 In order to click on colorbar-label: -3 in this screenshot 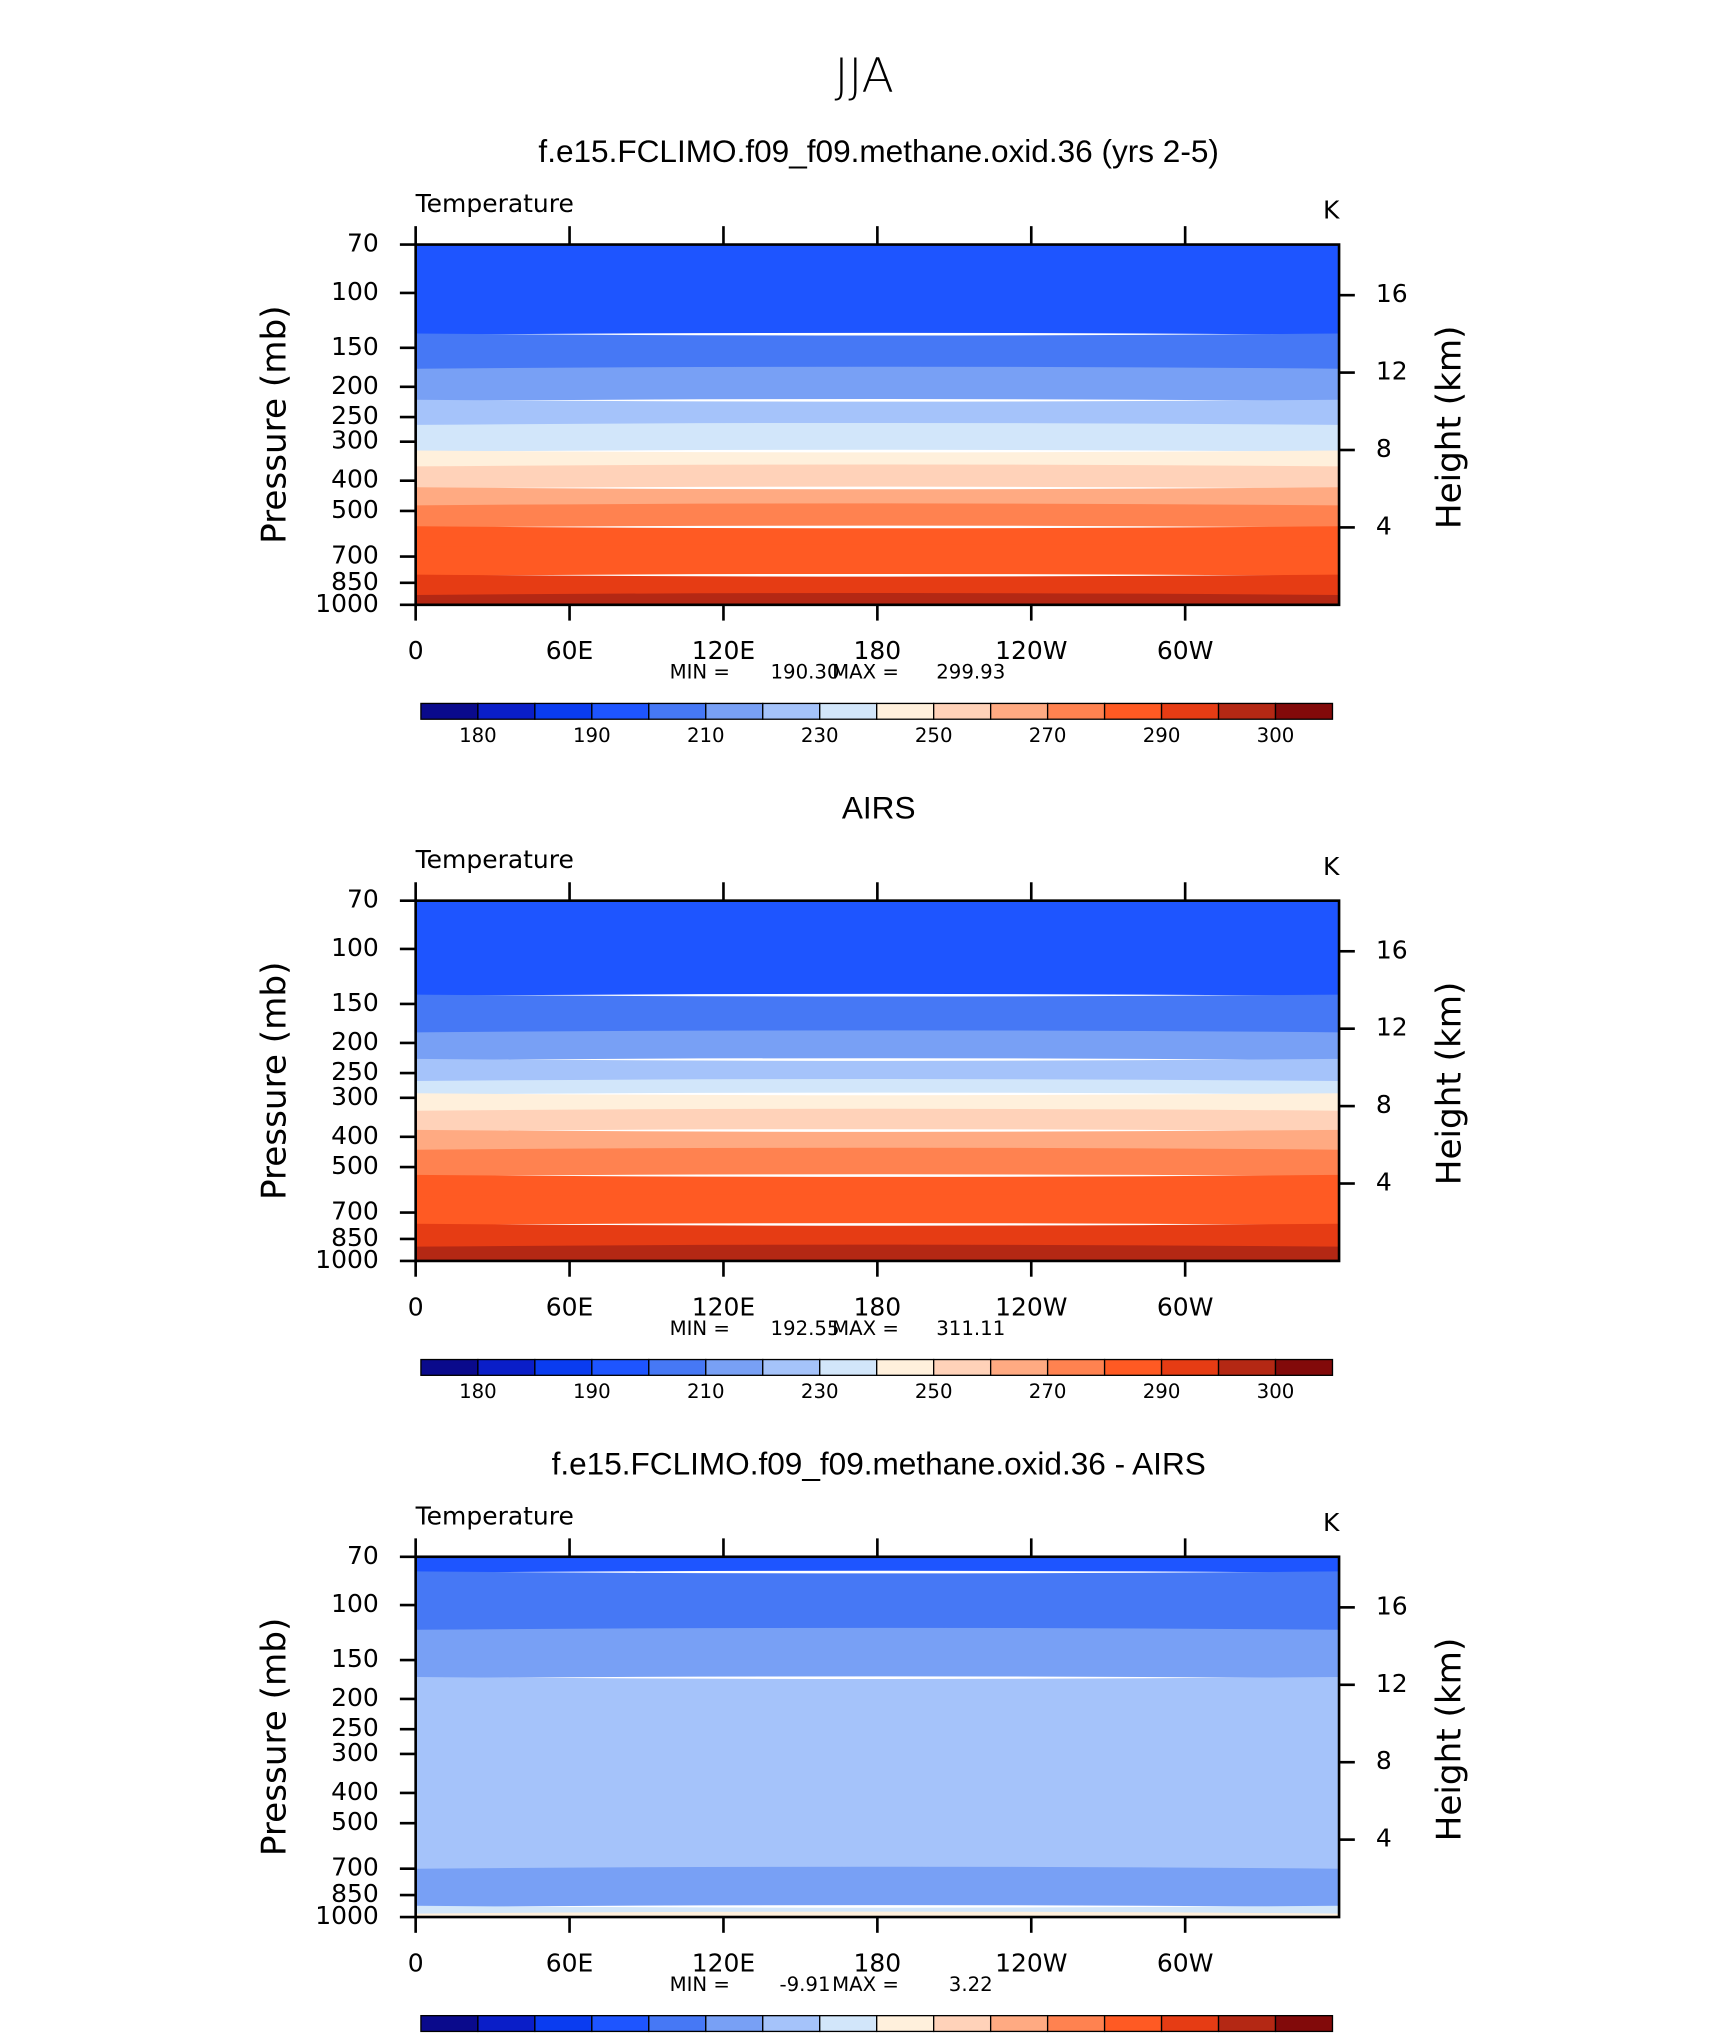, I will do `click(706, 2037)`.